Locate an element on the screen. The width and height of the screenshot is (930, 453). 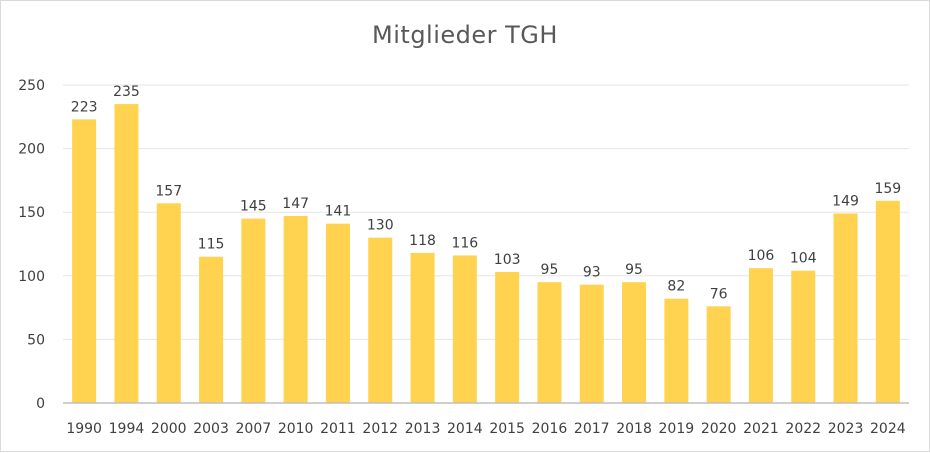
x-tick-label: 1990 is located at coordinates (84, 429).